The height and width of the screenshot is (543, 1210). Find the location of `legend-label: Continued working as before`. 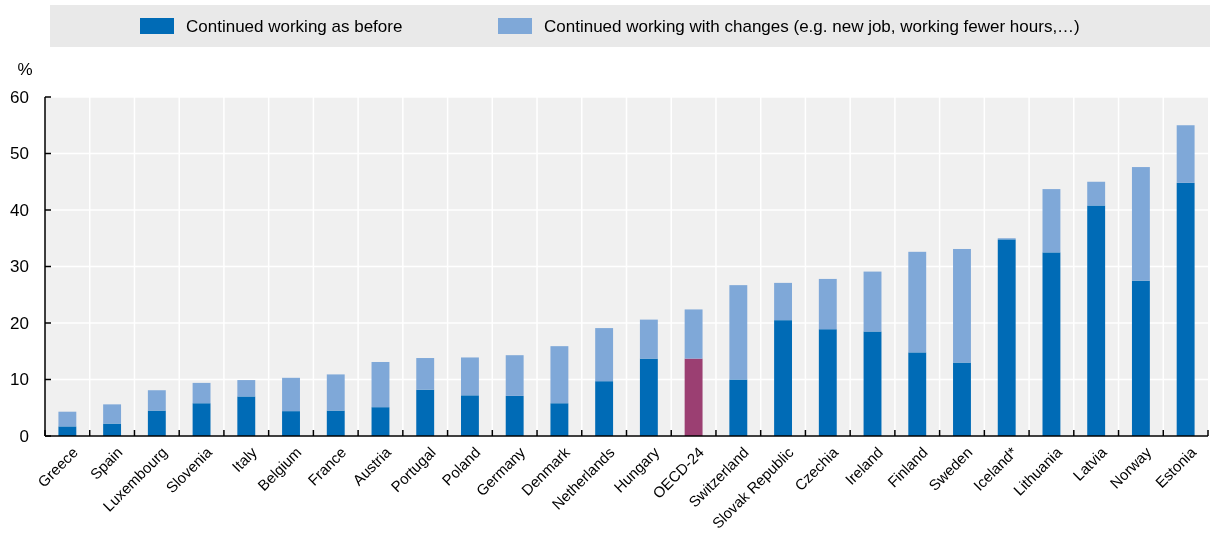

legend-label: Continued working as before is located at coordinates (294, 26).